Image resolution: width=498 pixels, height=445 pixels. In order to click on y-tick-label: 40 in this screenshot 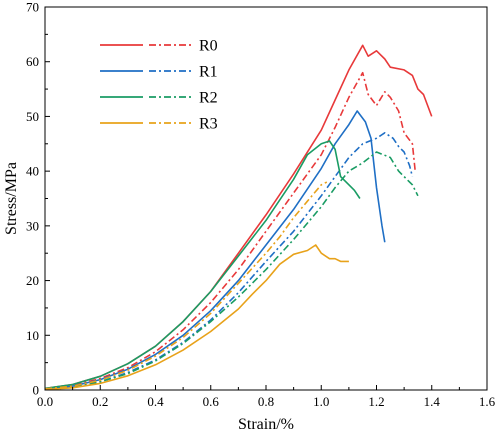, I will do `click(32, 171)`.